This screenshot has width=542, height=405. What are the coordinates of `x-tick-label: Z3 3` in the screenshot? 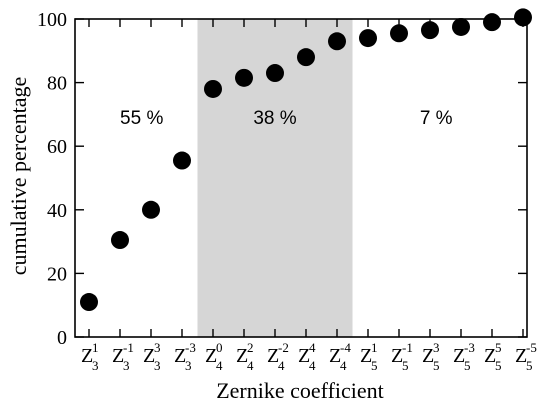 It's located at (152, 356).